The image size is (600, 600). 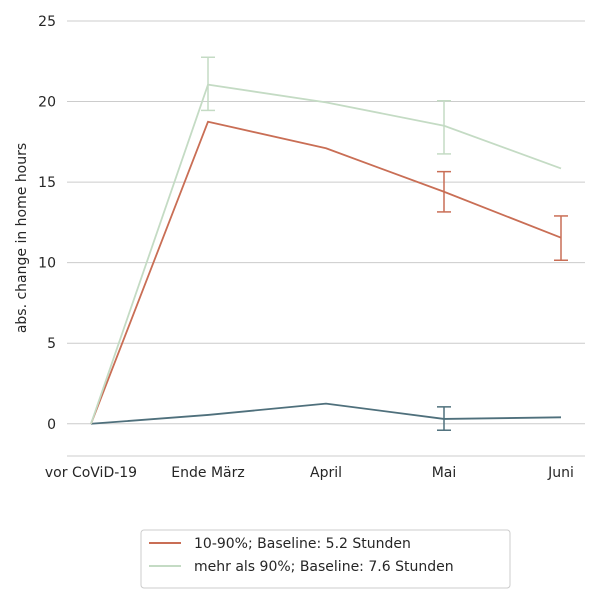 What do you see at coordinates (47, 223) in the screenshot?
I see `y-tick-labels: 0 5 10 15 20 25` at bounding box center [47, 223].